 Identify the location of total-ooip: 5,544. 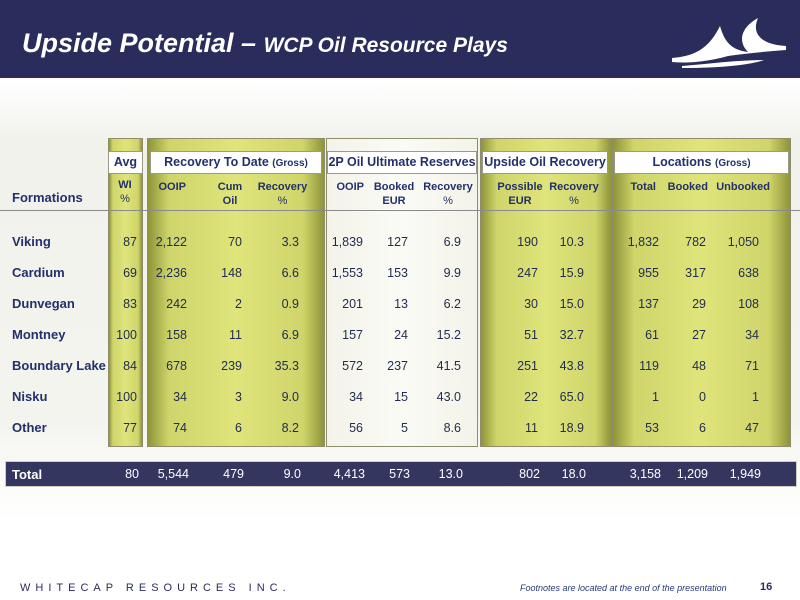
(173, 474).